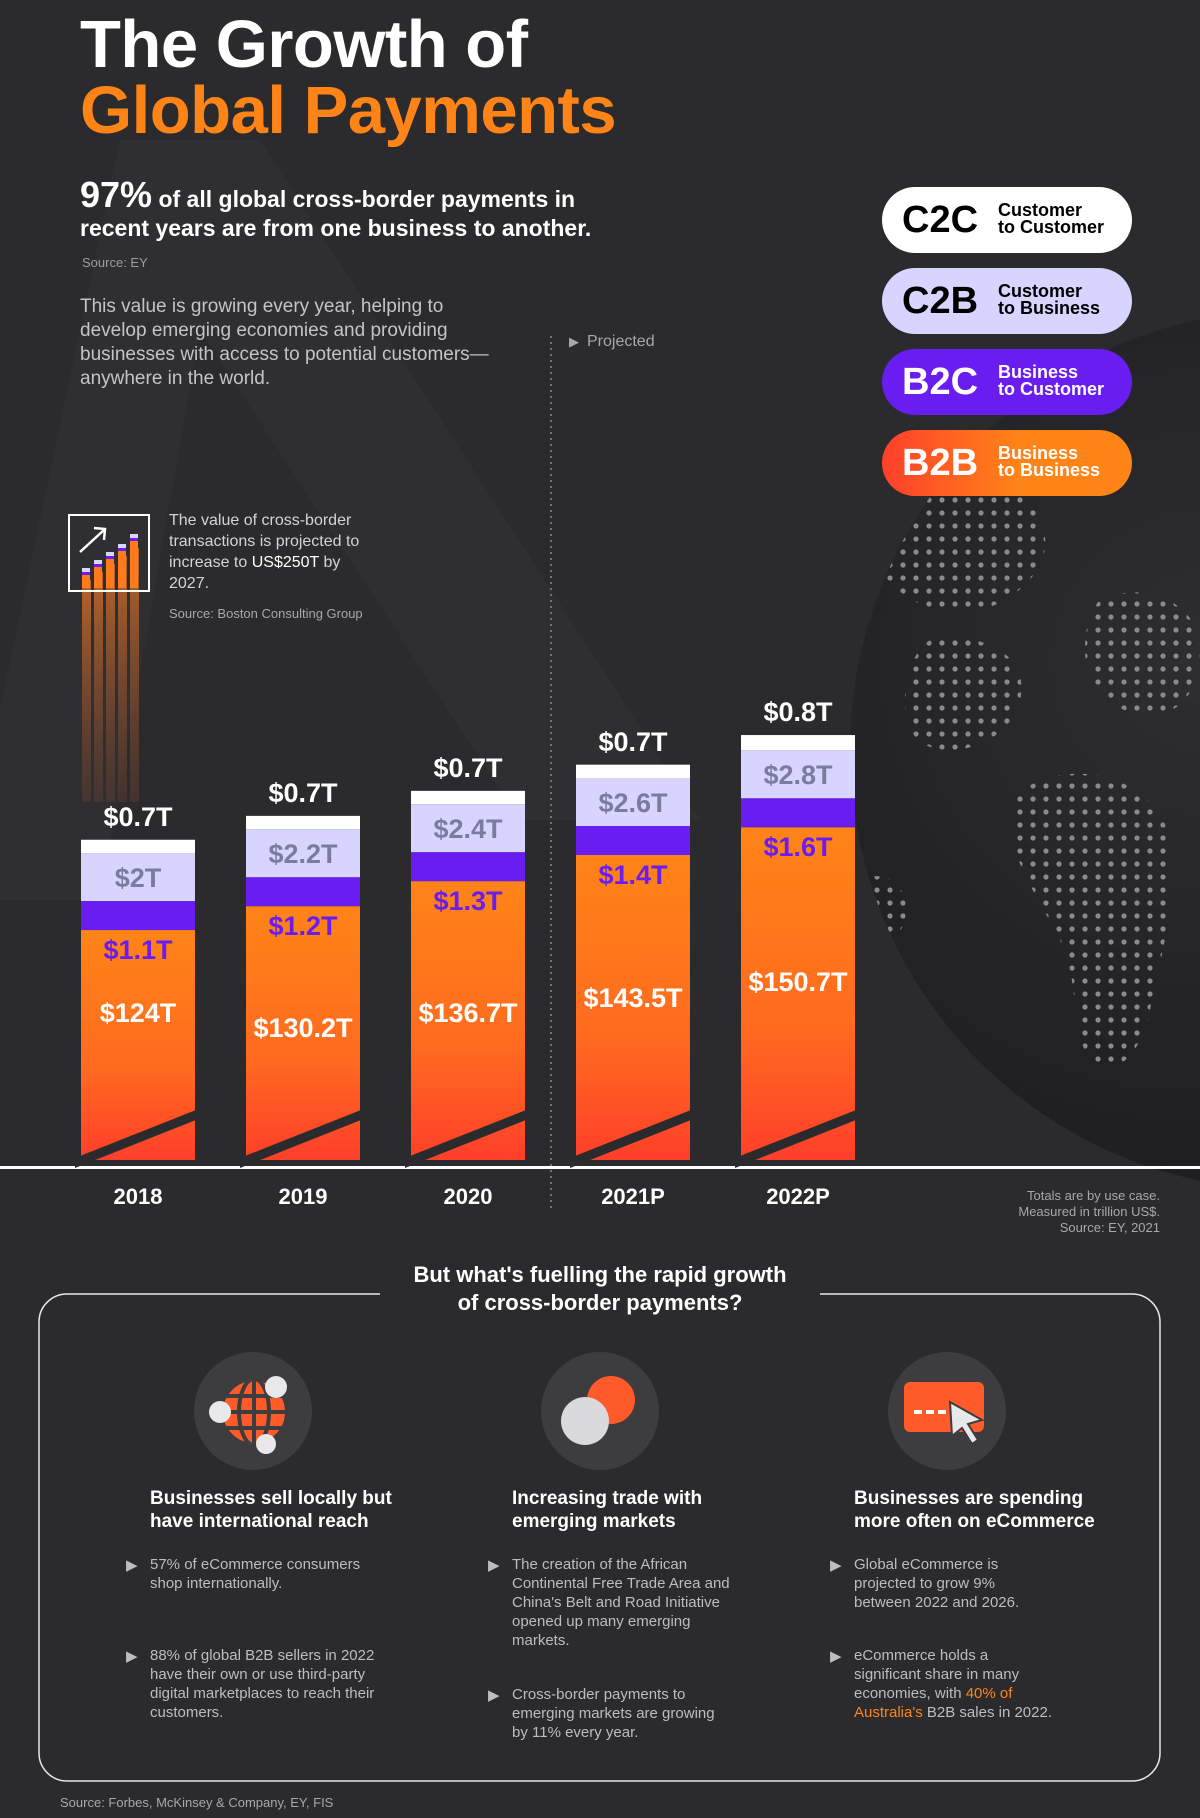 The width and height of the screenshot is (1200, 1818). I want to click on legend-desc: Customer to Business, so click(1049, 300).